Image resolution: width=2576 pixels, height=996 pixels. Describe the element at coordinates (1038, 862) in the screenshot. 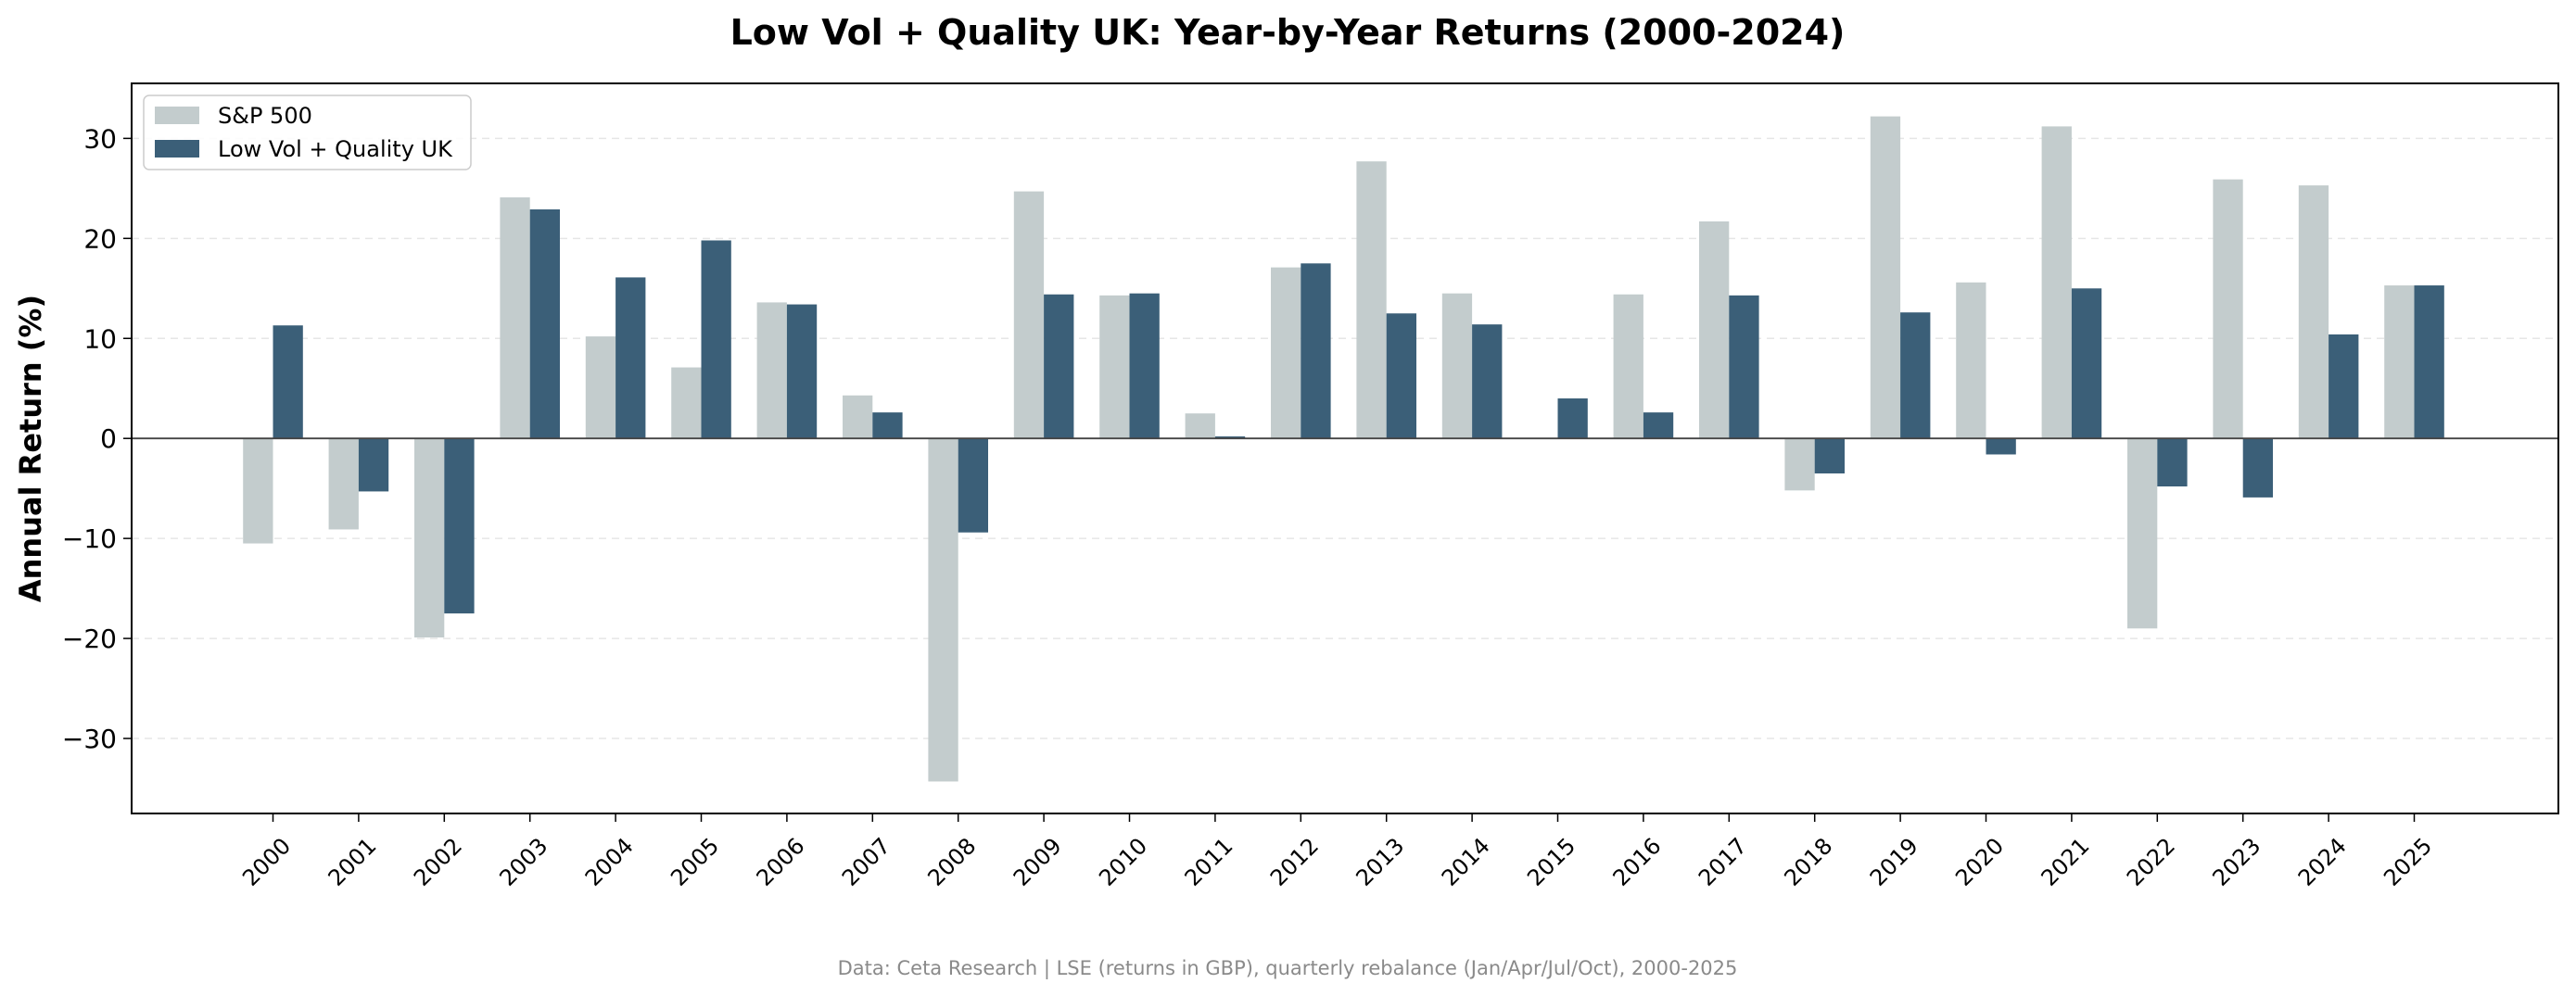

I see `x-tick-label-2009: 2009` at that location.